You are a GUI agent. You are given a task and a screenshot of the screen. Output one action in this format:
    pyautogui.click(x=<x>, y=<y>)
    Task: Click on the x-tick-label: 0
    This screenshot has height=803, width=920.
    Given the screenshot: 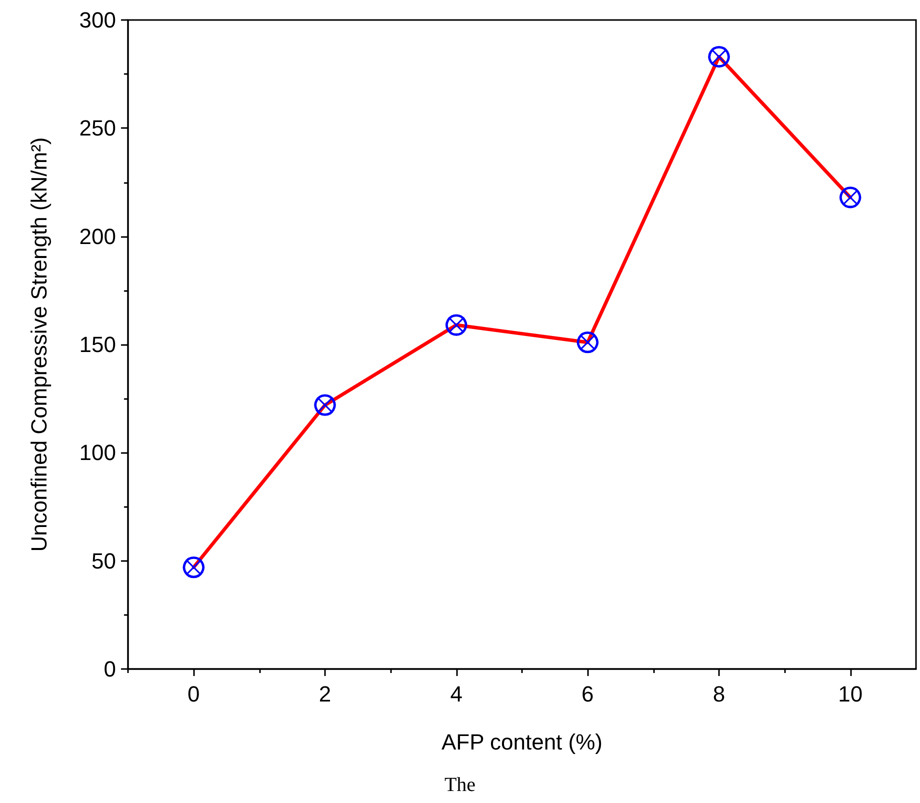 What is the action you would take?
    pyautogui.click(x=194, y=694)
    